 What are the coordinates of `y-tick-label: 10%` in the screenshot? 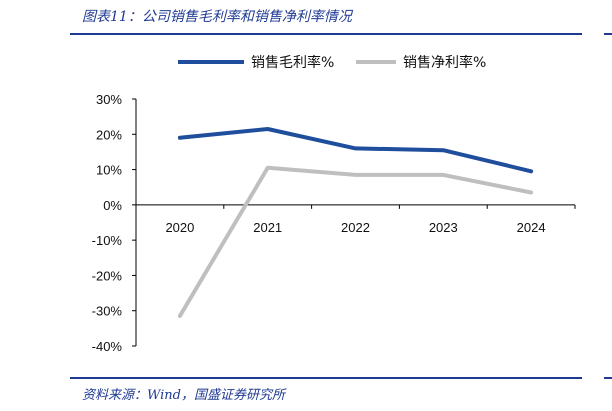 It's located at (109, 170).